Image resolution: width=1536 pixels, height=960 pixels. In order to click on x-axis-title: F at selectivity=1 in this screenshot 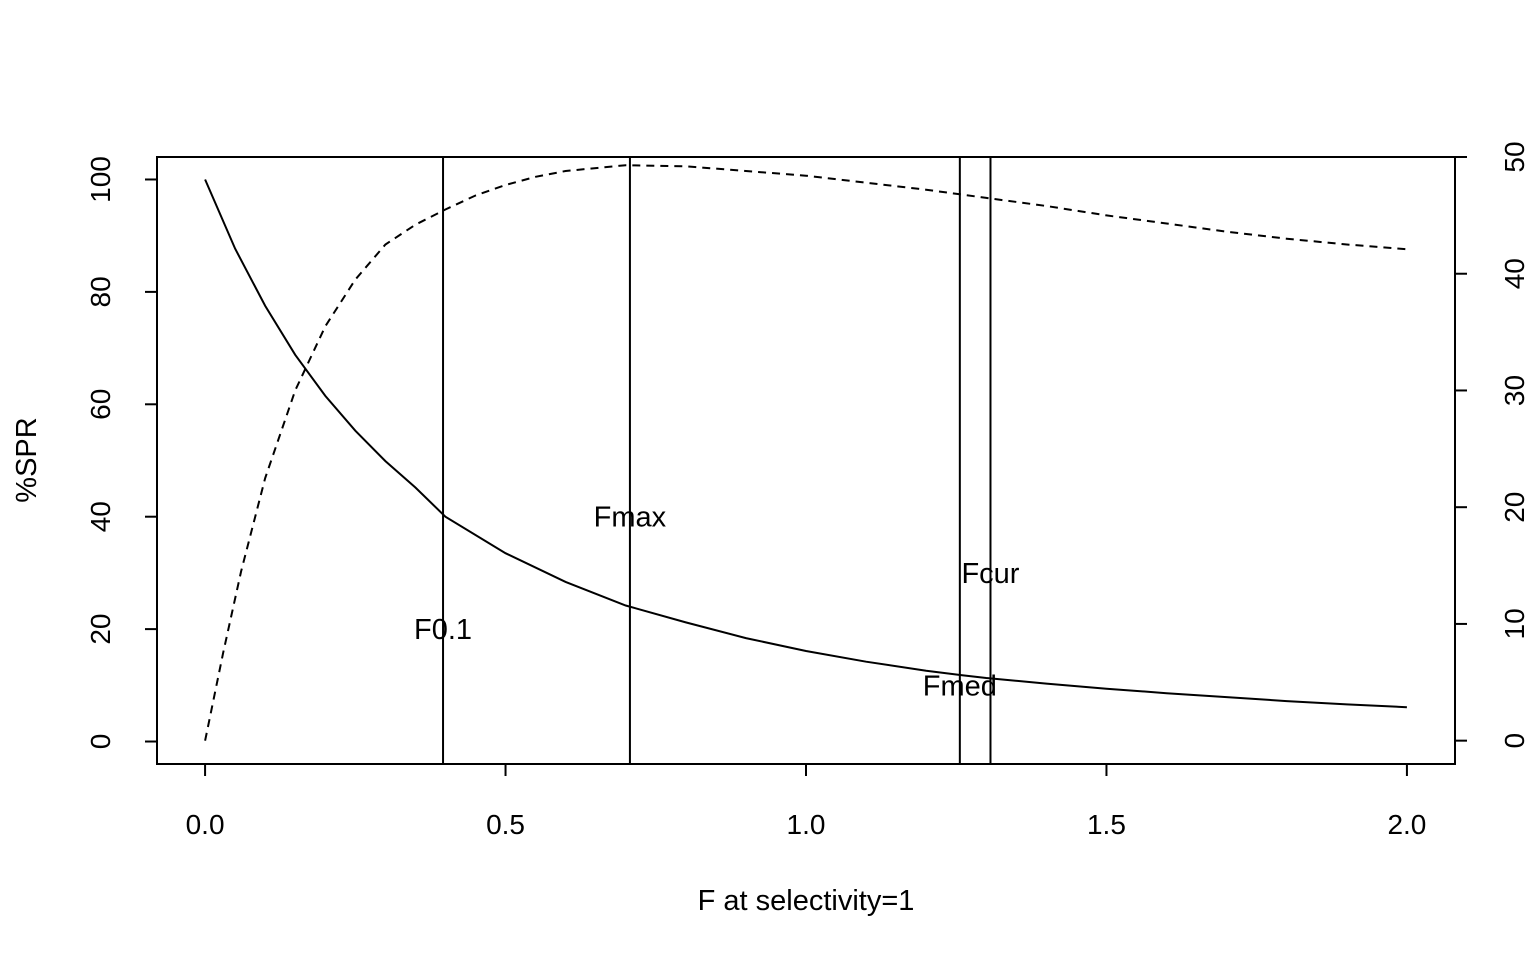, I will do `click(806, 901)`.